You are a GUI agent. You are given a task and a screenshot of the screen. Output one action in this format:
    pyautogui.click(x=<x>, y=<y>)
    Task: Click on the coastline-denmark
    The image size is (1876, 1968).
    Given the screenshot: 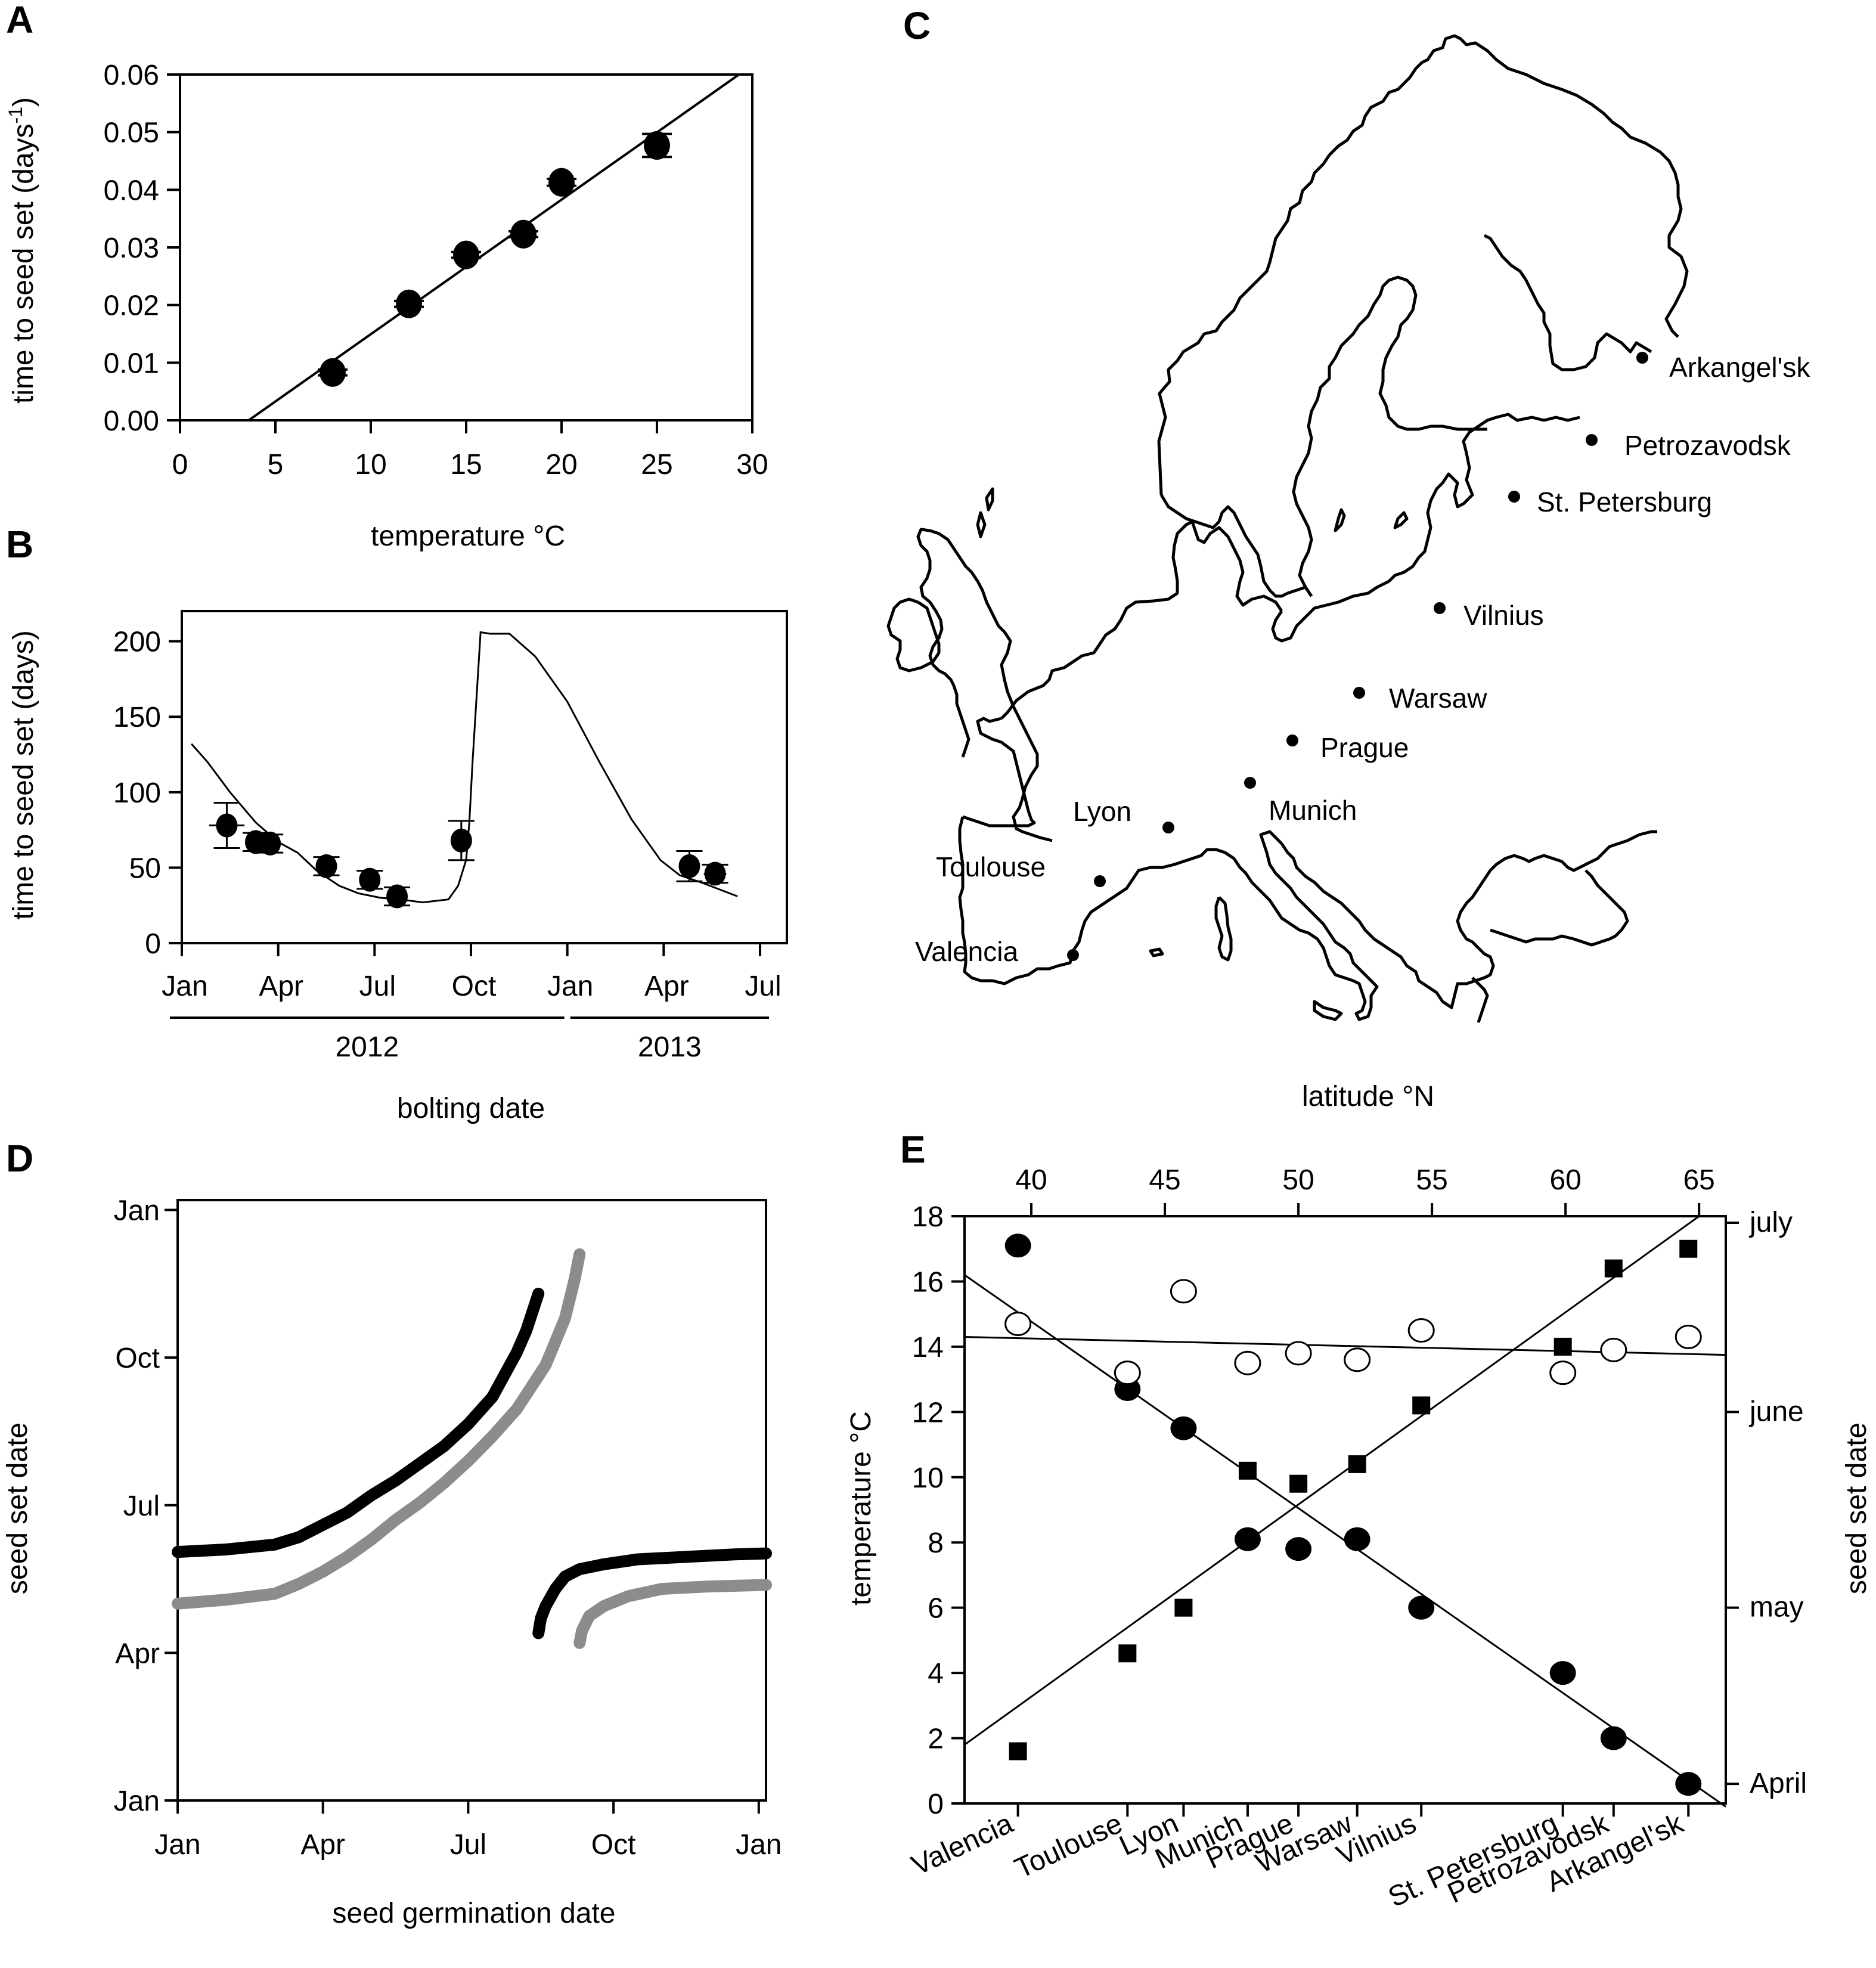 What is the action you would take?
    pyautogui.click(x=1141, y=620)
    